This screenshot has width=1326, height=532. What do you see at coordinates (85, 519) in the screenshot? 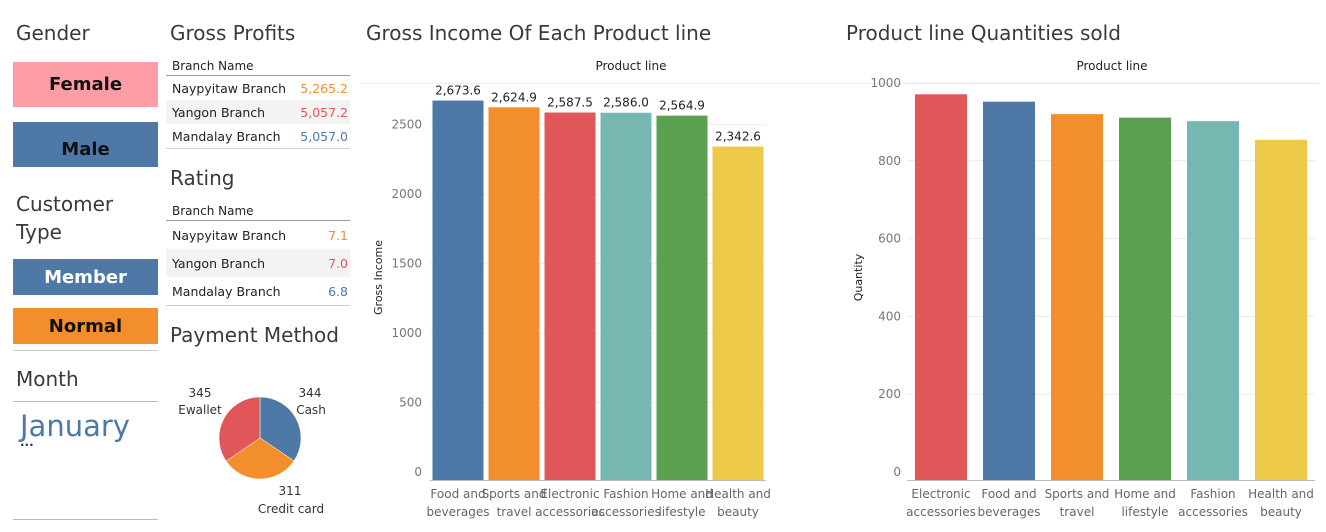
I see `month-bottom-divider` at bounding box center [85, 519].